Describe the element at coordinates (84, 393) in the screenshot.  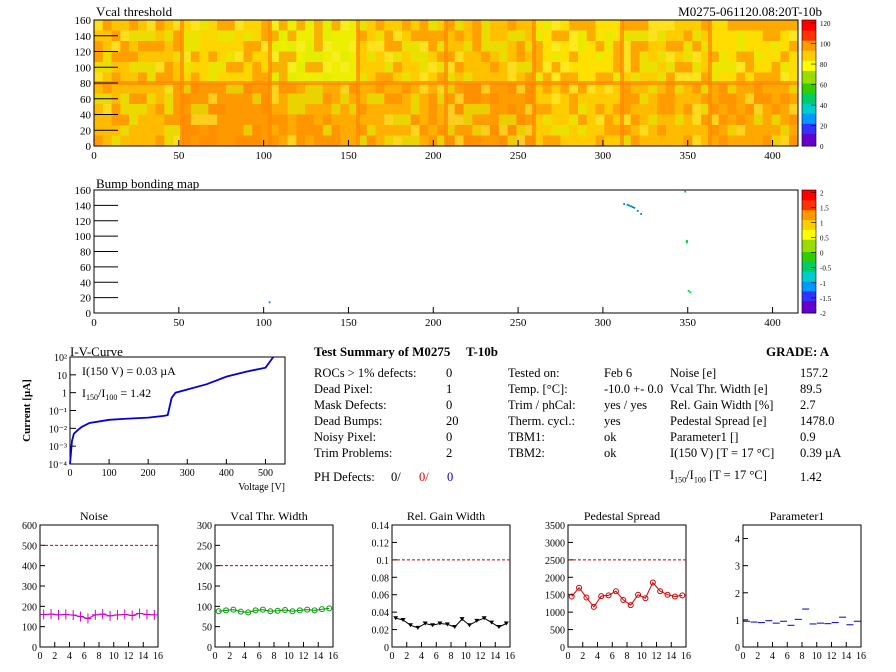
I see `ratio-part: I` at that location.